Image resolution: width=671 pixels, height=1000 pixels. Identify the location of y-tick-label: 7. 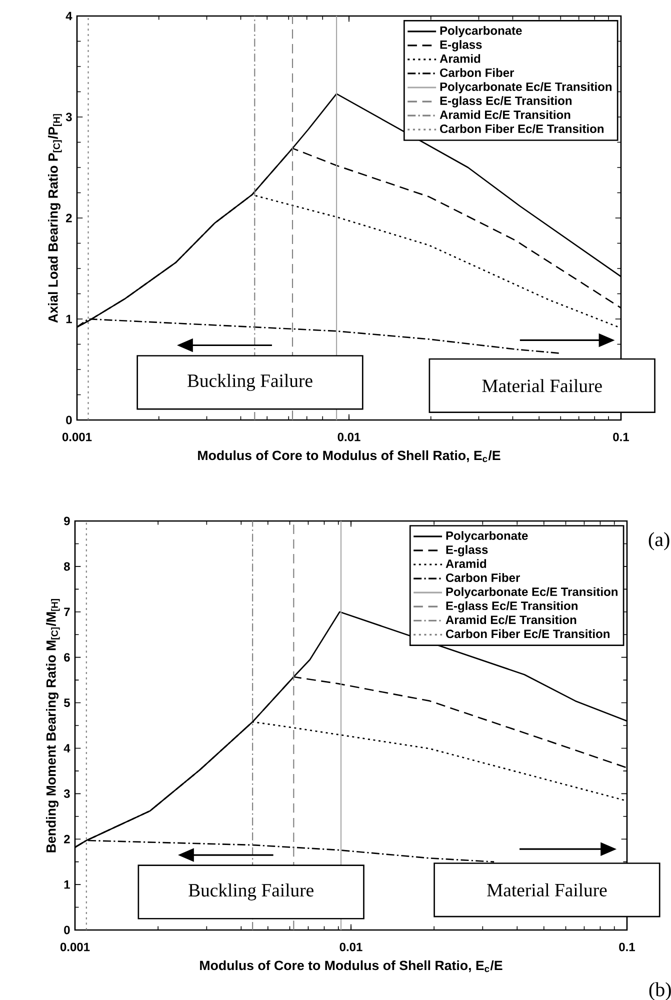
(67, 612).